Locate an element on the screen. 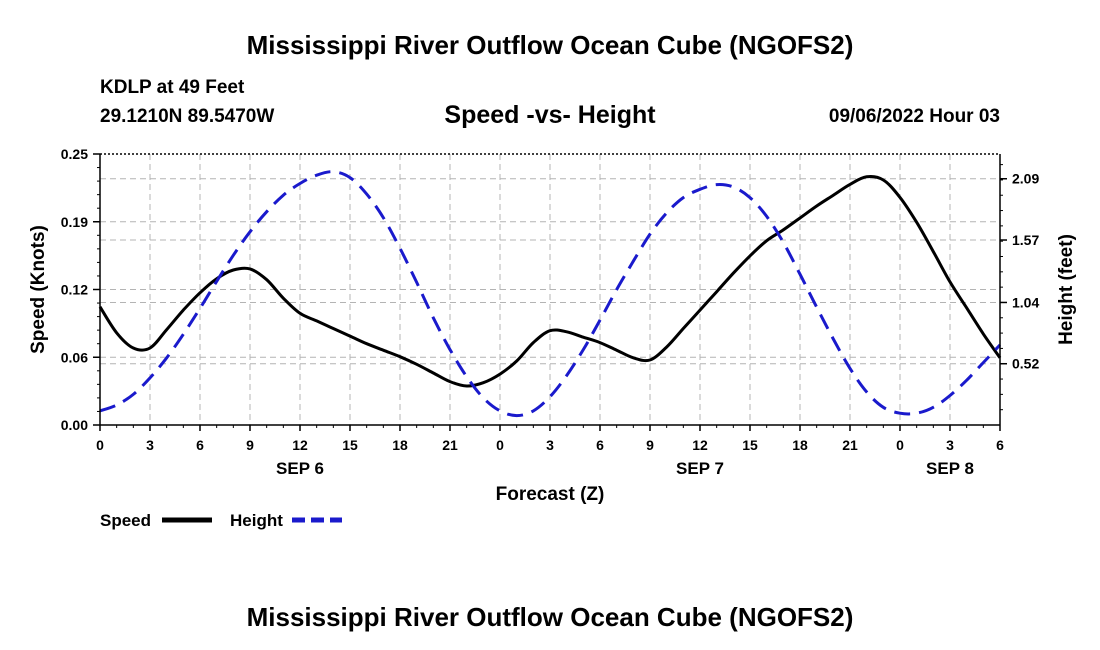 This screenshot has width=1100, height=650. run-time-label: 09/06/2022 Hour 03 is located at coordinates (914, 116).